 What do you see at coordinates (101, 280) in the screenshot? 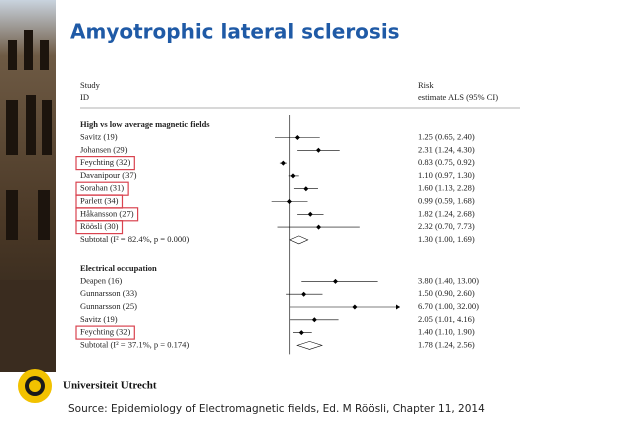
I see `study-label: Deapen (16)` at bounding box center [101, 280].